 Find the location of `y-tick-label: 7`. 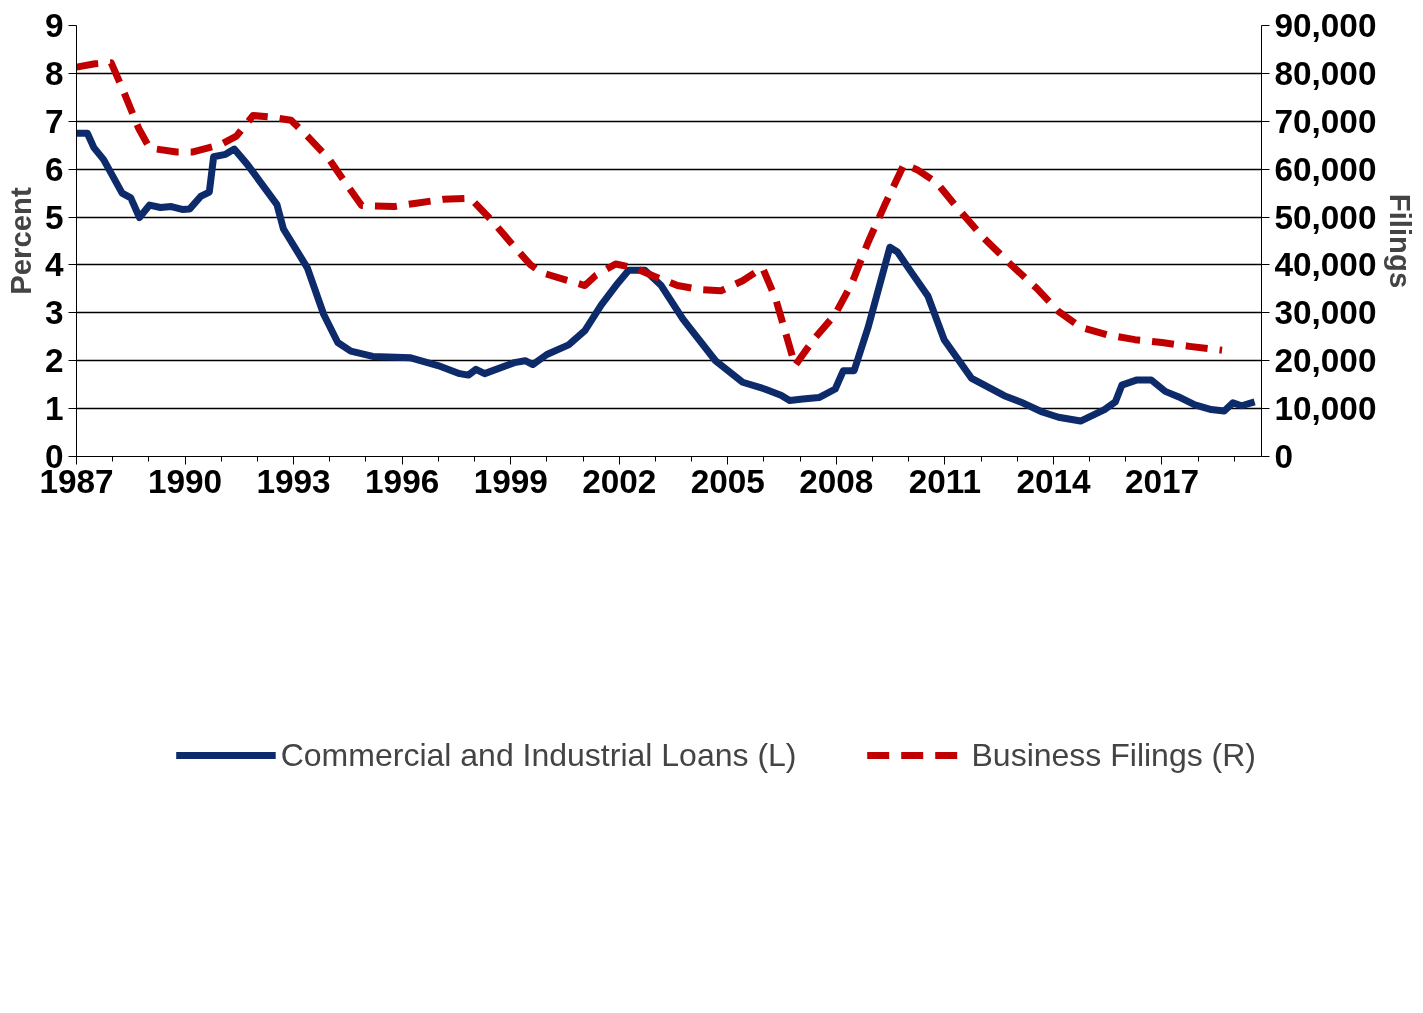

y-tick-label: 7 is located at coordinates (54, 121).